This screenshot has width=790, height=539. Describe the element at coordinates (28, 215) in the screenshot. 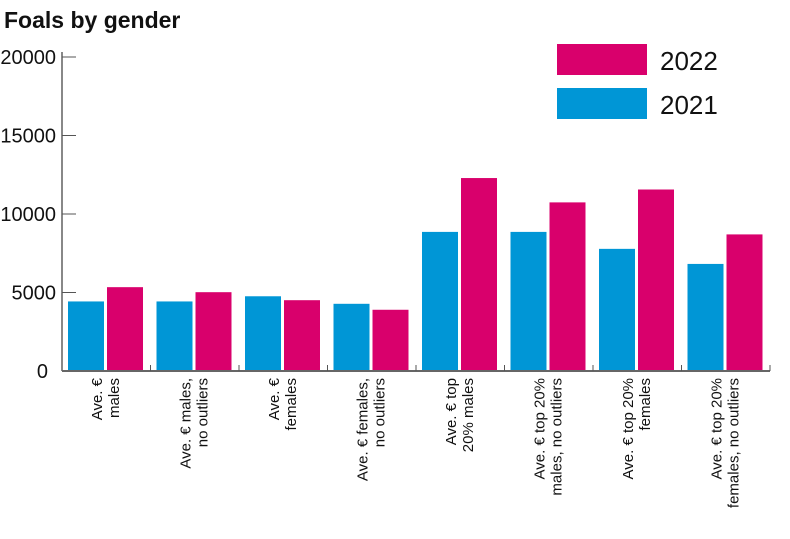

I see `y-tick-label: 10000` at that location.